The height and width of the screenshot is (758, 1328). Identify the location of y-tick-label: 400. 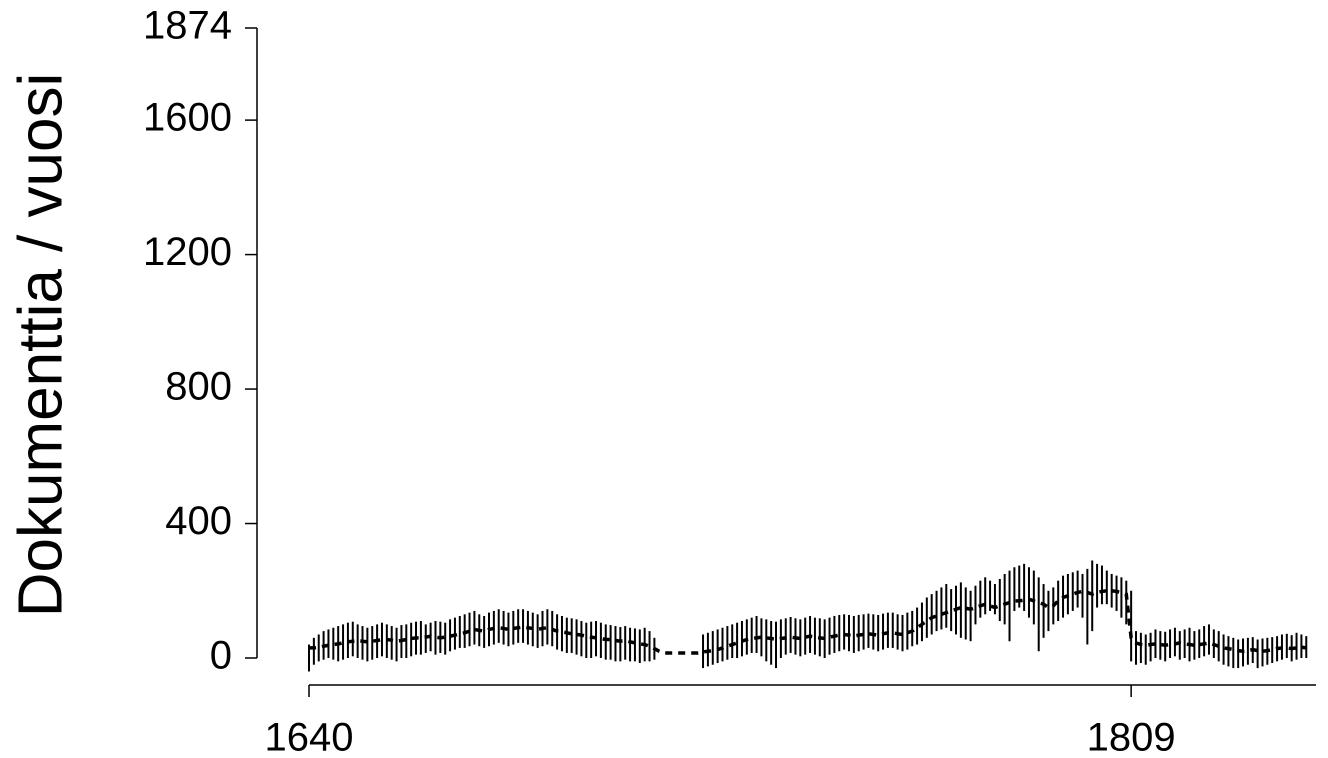
(198, 521).